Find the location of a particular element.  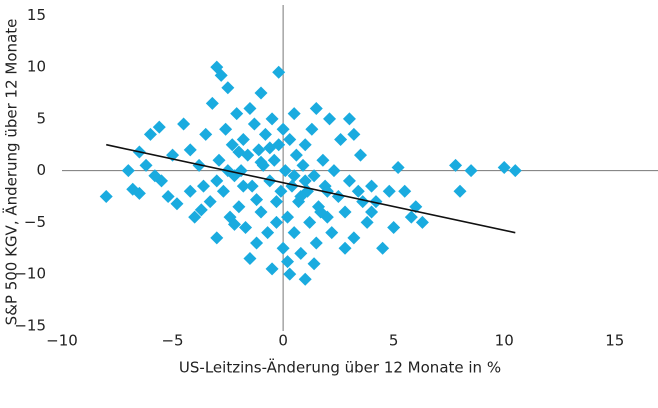

y-tick-label: −10 is located at coordinates (30, 274).